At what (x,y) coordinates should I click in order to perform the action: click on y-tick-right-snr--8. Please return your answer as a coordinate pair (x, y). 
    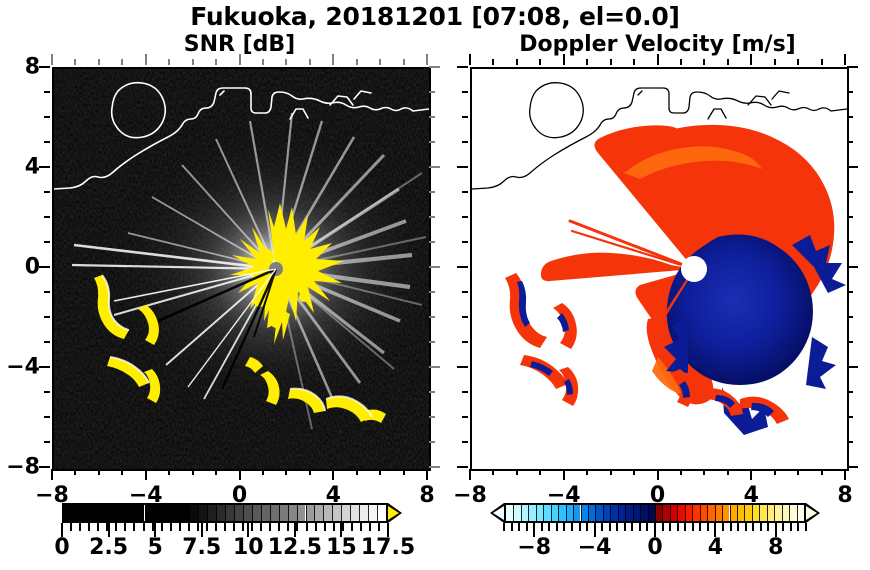
    Looking at the image, I should click on (434, 467).